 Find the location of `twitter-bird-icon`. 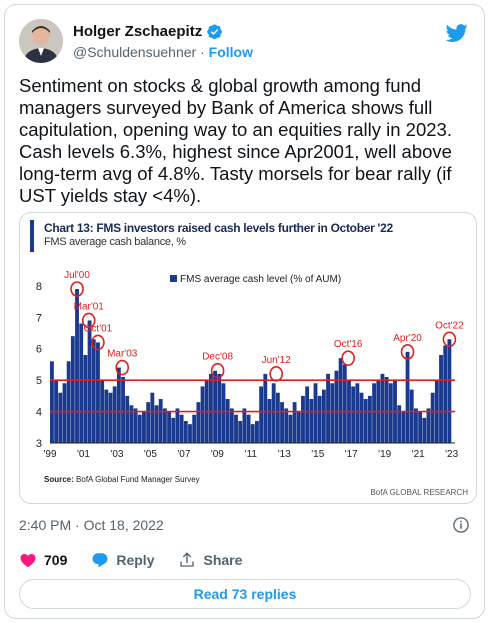

twitter-bird-icon is located at coordinates (457, 33).